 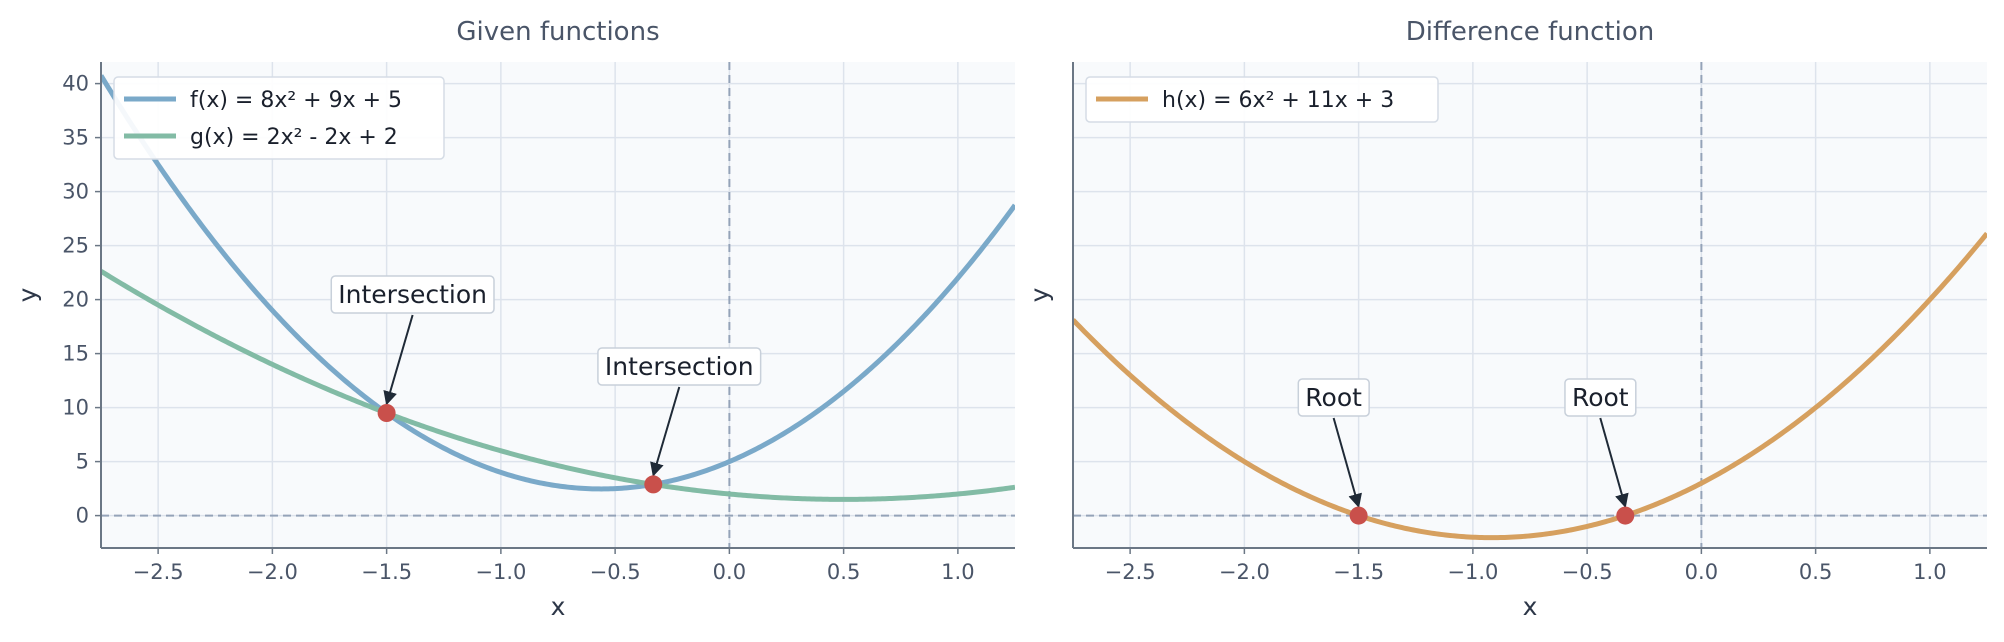 What do you see at coordinates (75, 138) in the screenshot?
I see `y-tick-label: 35` at bounding box center [75, 138].